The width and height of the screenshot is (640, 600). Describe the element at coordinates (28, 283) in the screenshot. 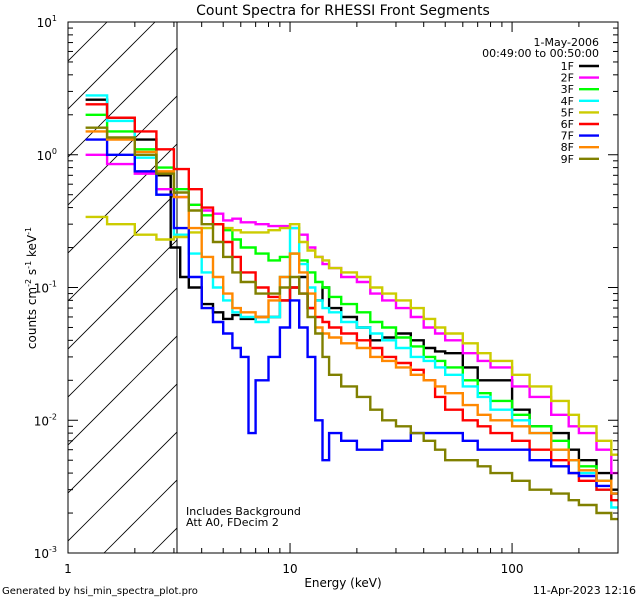

I see `y-label-exp-1: -2` at that location.